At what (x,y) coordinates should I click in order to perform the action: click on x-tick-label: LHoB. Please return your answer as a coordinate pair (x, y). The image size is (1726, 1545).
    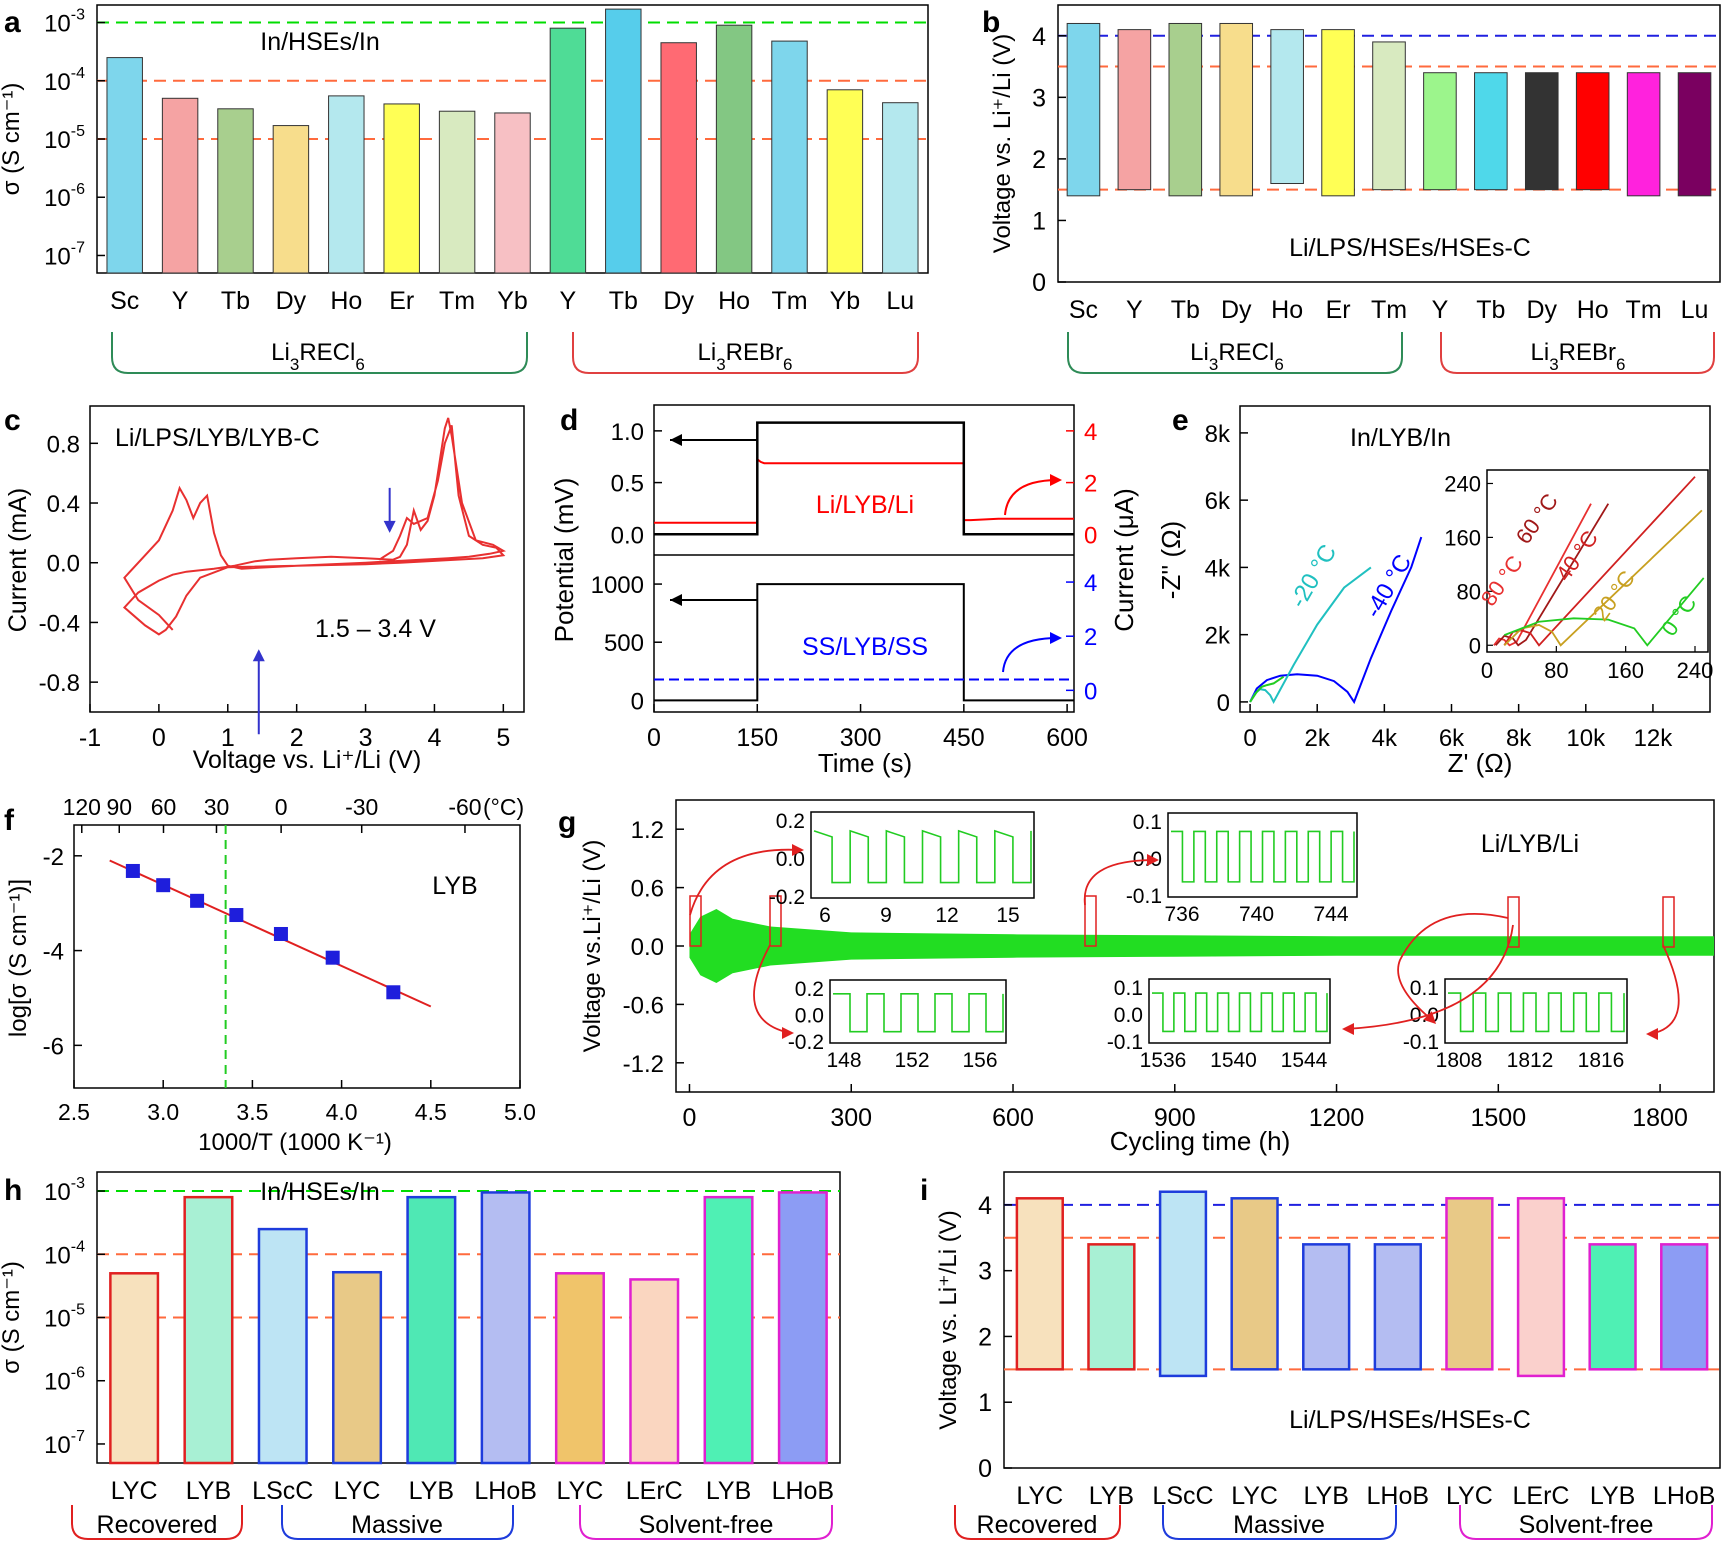
    Looking at the image, I should click on (1398, 1496).